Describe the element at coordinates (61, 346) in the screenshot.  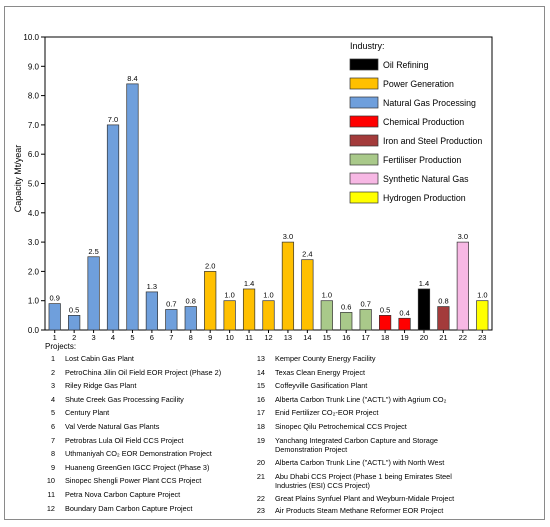
I see `projects-heading: Projects:` at that location.